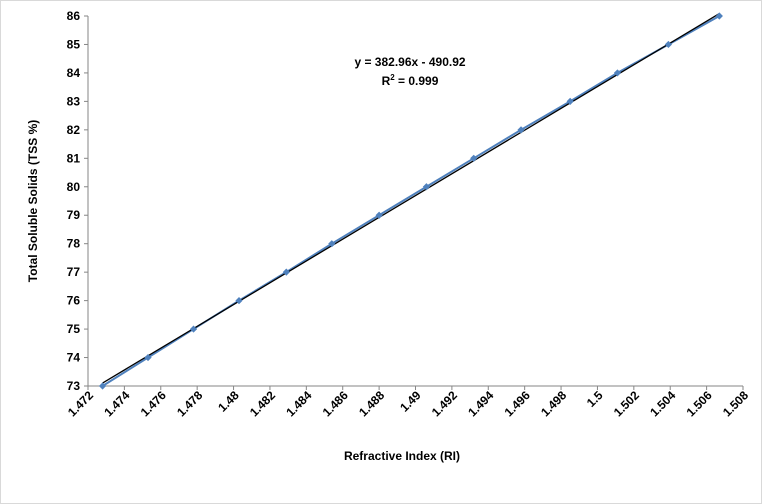 This screenshot has height=504, width=762. Describe the element at coordinates (74, 329) in the screenshot. I see `y-tick-label: 75` at that location.